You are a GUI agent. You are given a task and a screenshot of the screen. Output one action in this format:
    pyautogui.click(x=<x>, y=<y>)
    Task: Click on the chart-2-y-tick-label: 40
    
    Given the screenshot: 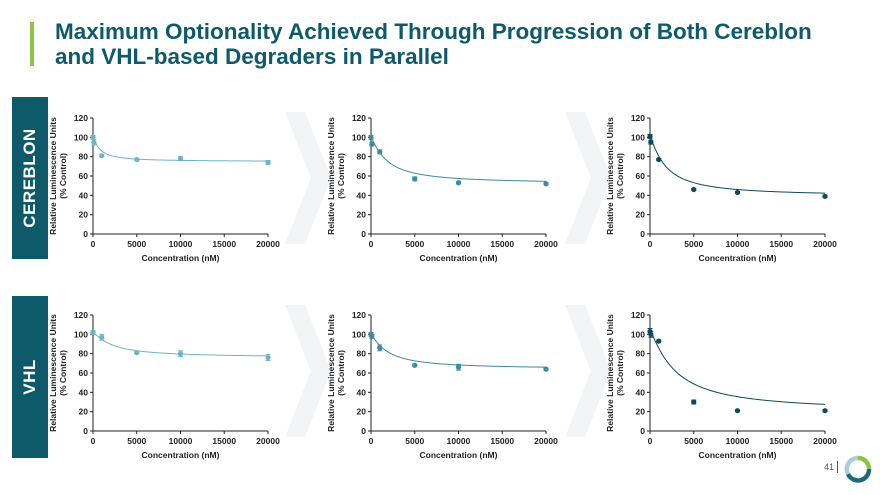 What is the action you would take?
    pyautogui.click(x=362, y=195)
    